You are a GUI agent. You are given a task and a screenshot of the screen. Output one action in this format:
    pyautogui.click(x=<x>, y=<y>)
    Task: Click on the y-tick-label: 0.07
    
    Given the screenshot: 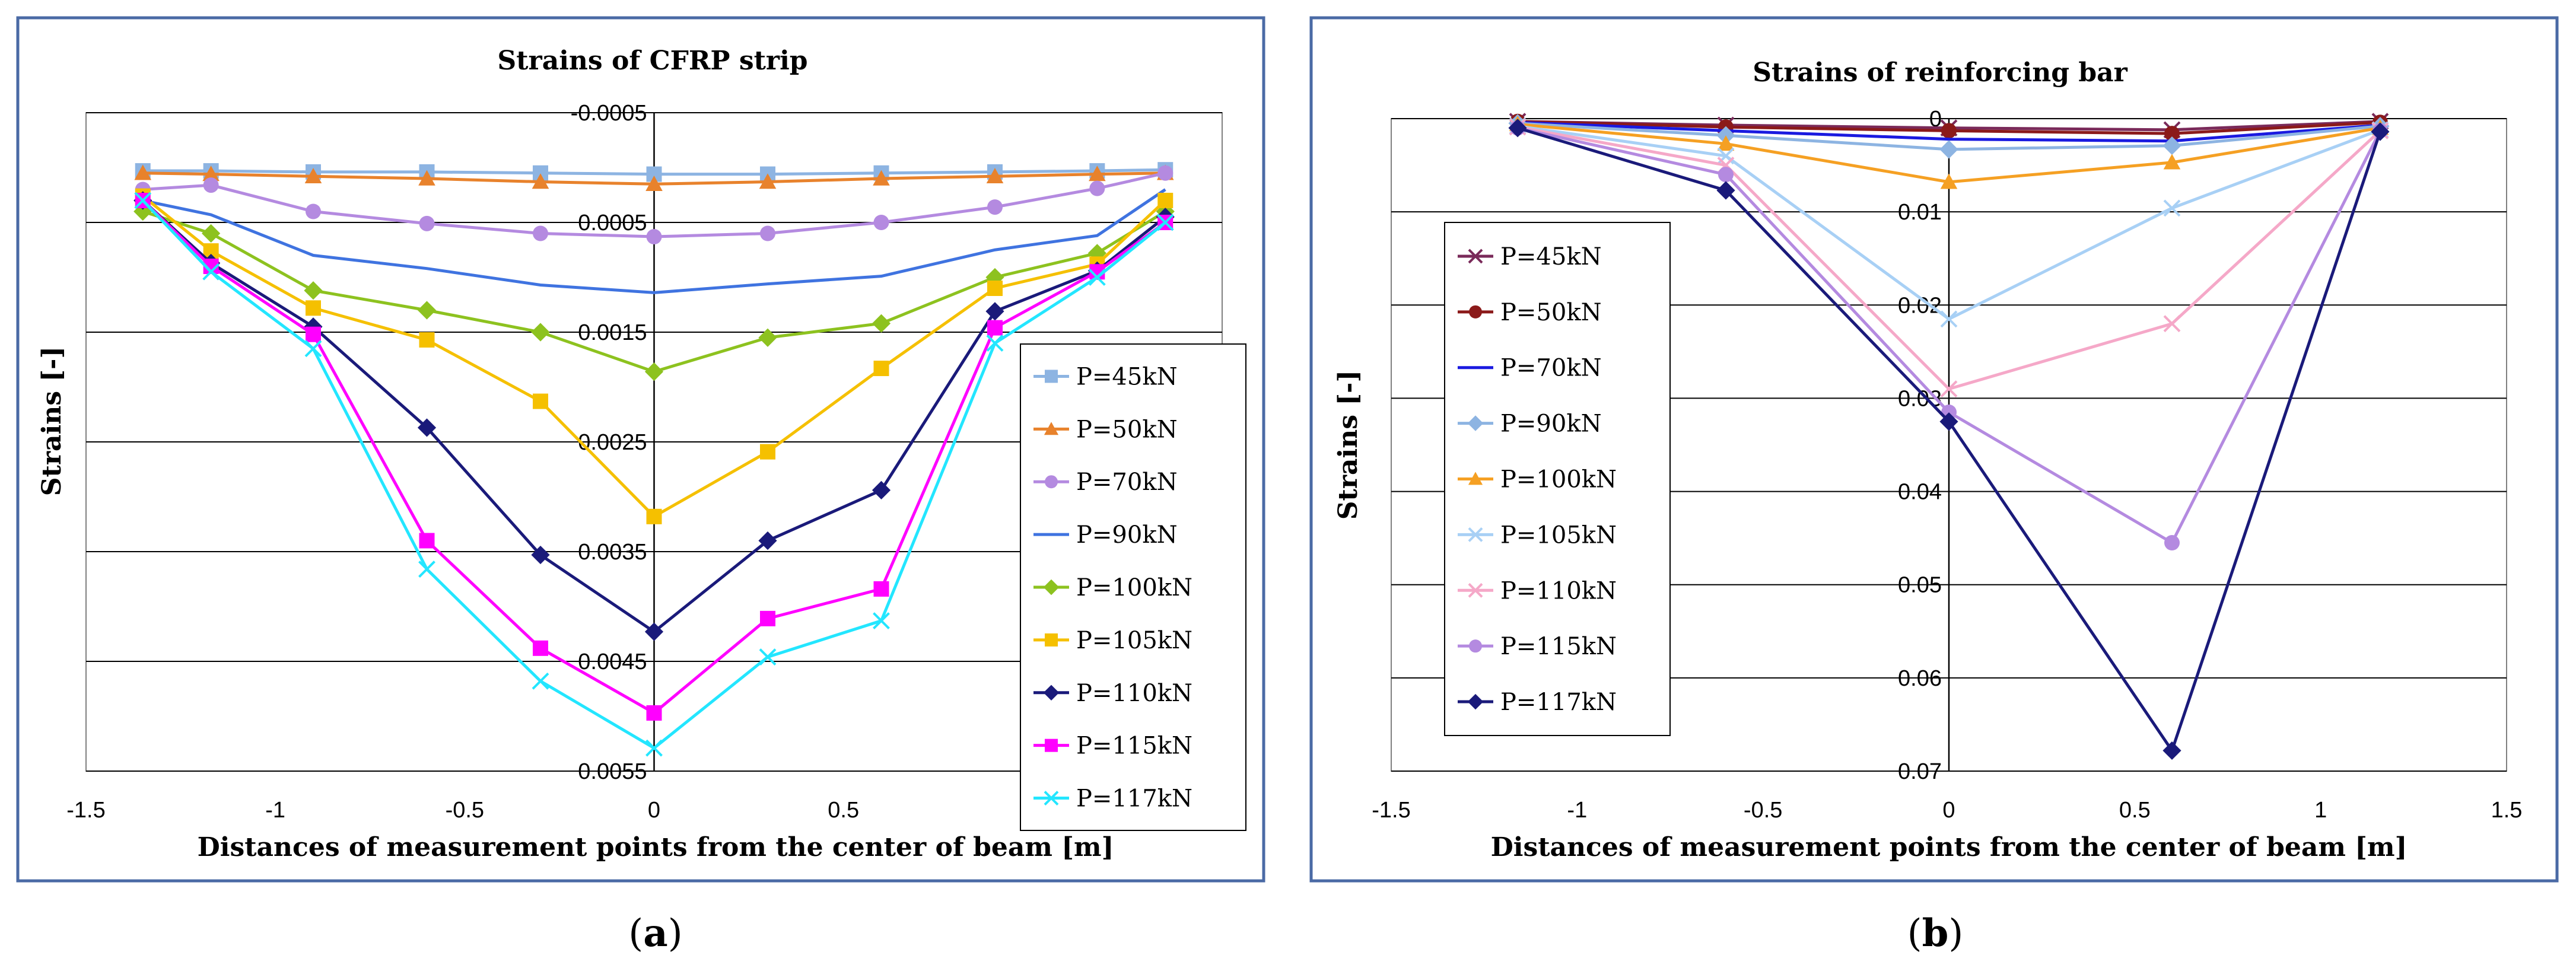 What is the action you would take?
    pyautogui.click(x=1920, y=771)
    